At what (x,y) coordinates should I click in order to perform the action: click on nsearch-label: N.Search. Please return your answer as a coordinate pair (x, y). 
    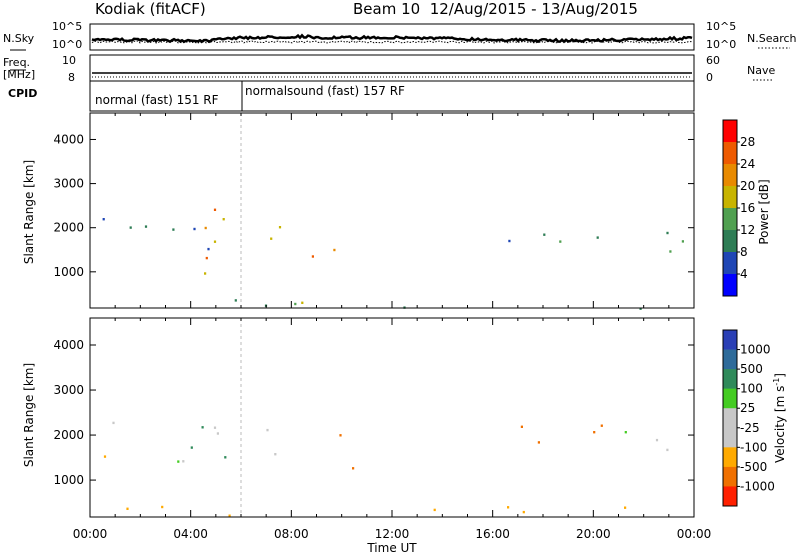
    Looking at the image, I should click on (772, 38).